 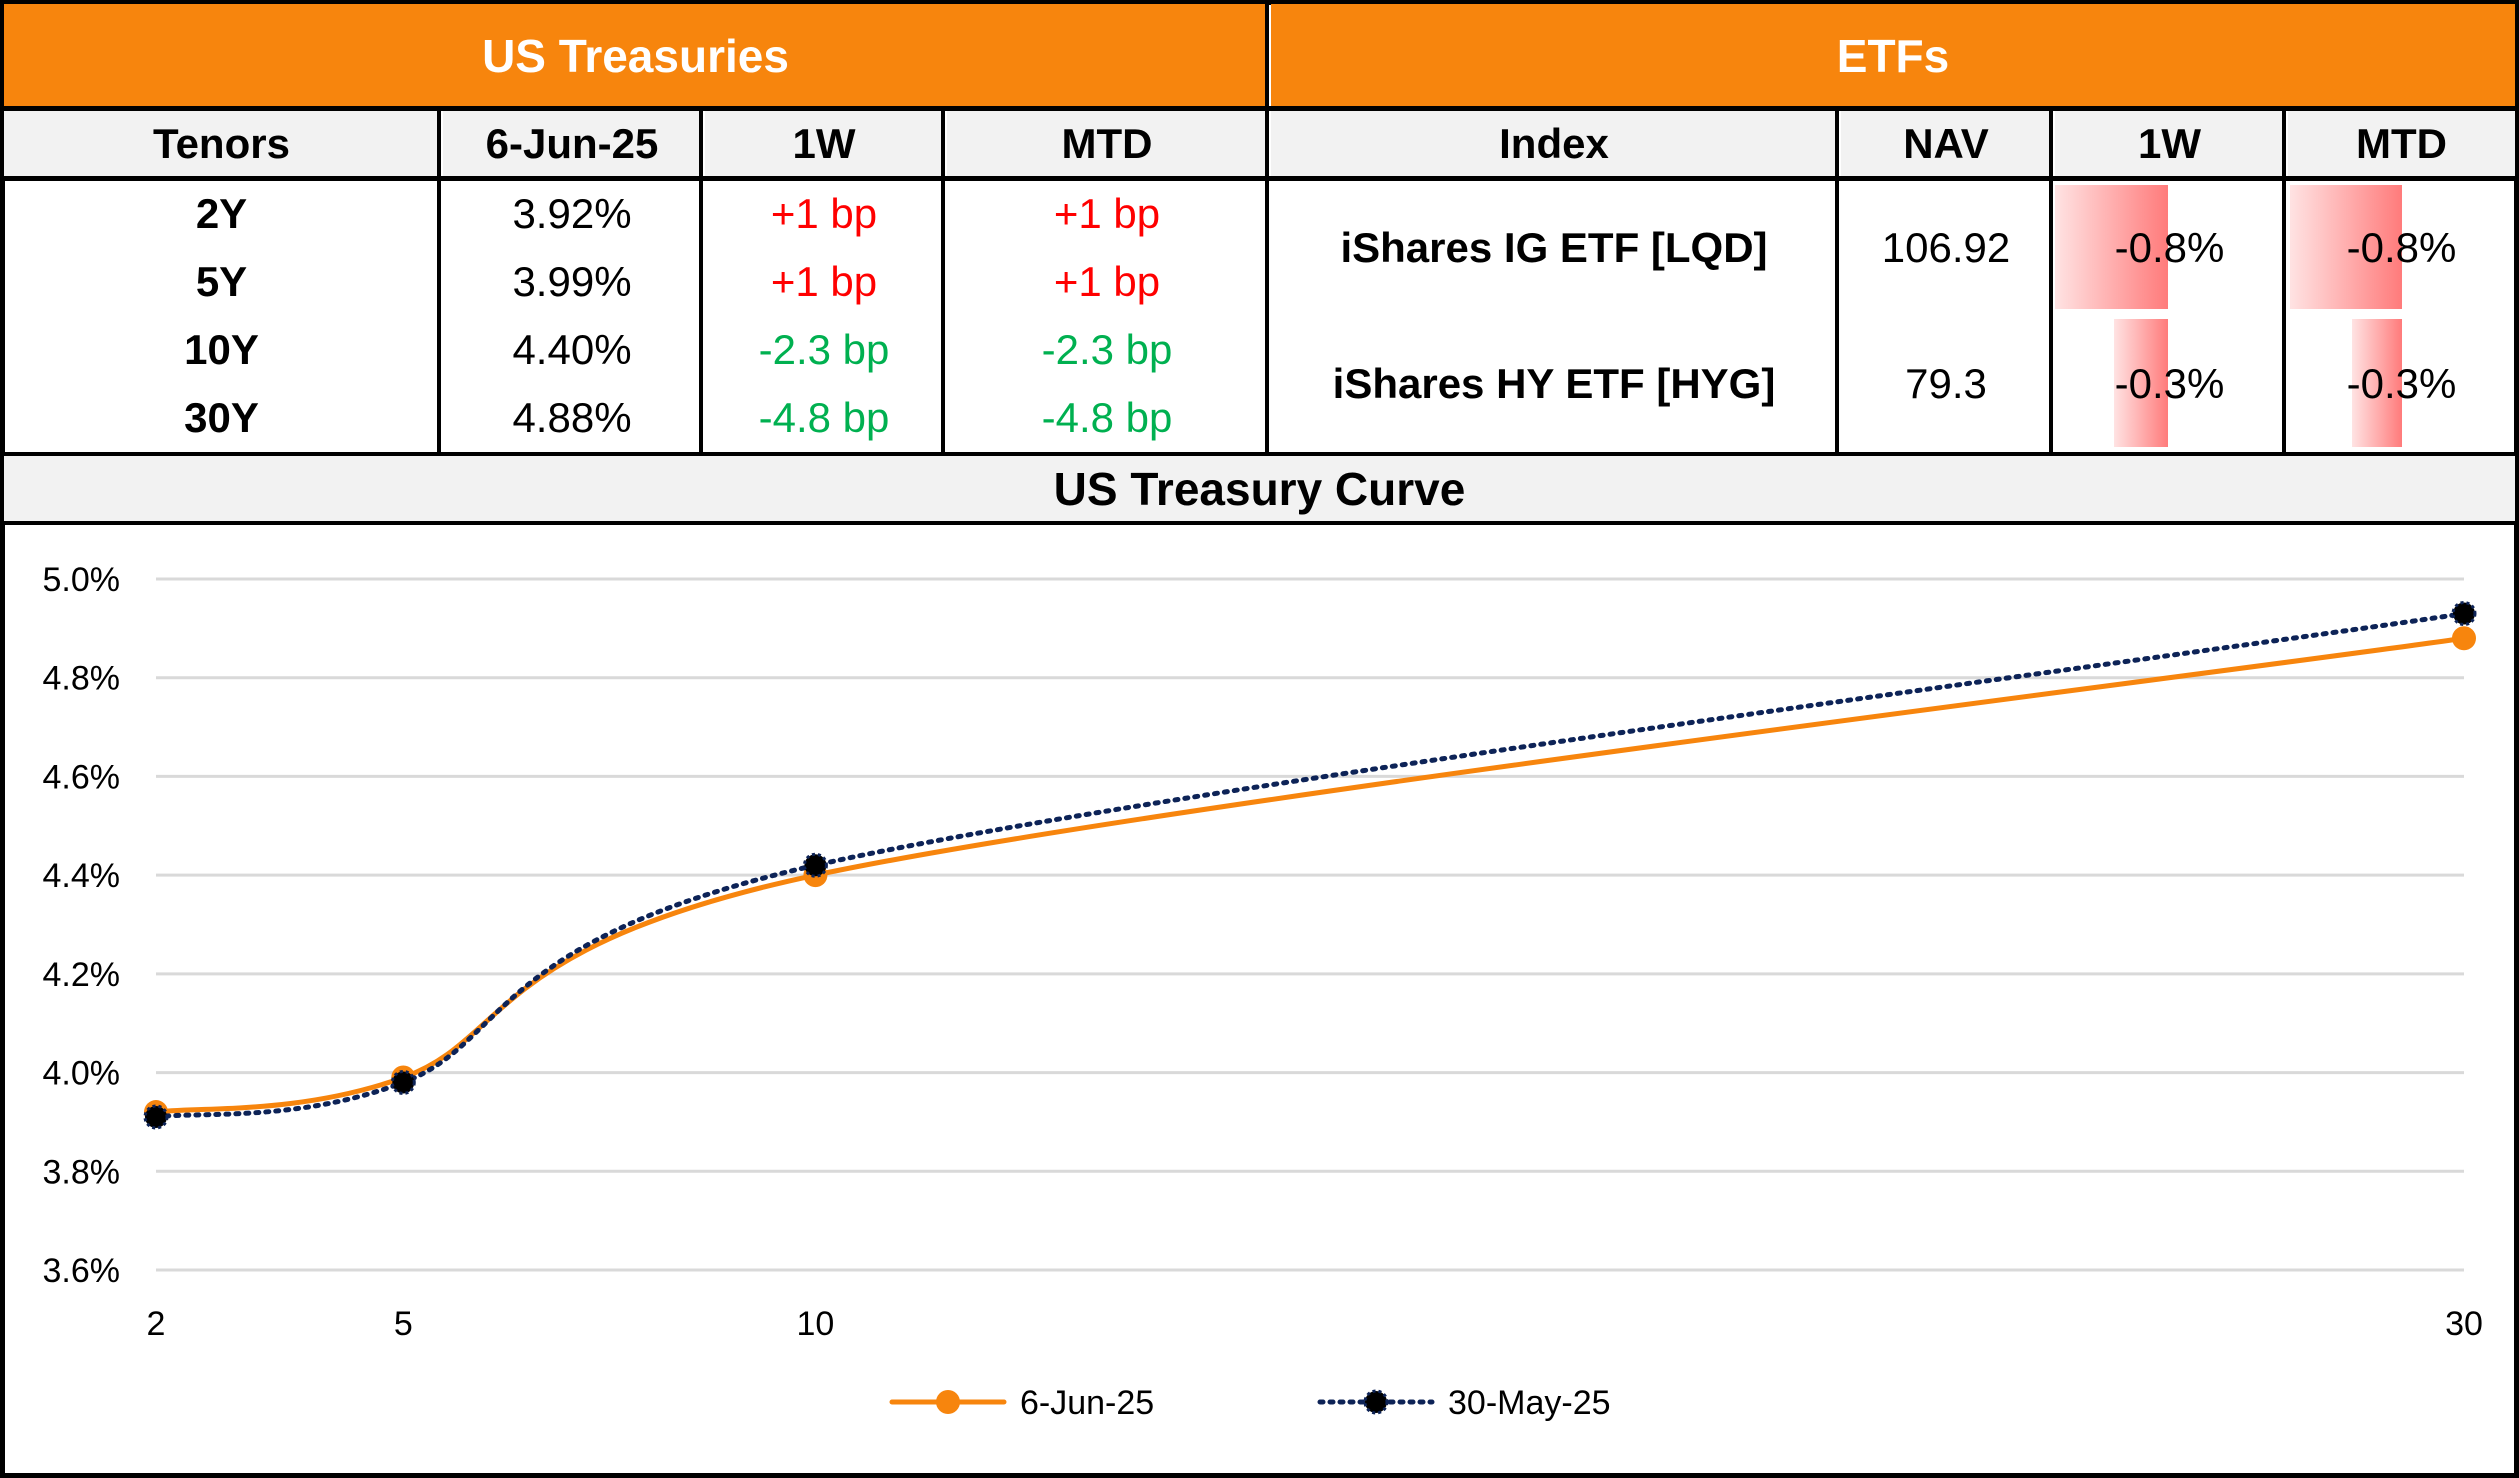 I want to click on databar-lqd-mtd, so click(x=2346, y=247).